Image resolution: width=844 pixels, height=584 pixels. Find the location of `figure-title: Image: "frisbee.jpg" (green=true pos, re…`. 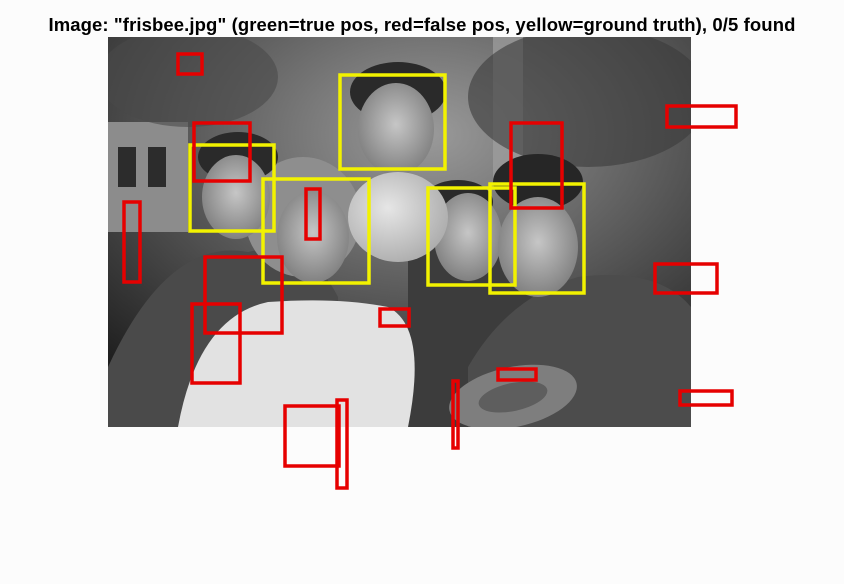

figure-title: Image: "frisbee.jpg" (green=true pos, re… is located at coordinates (422, 24).